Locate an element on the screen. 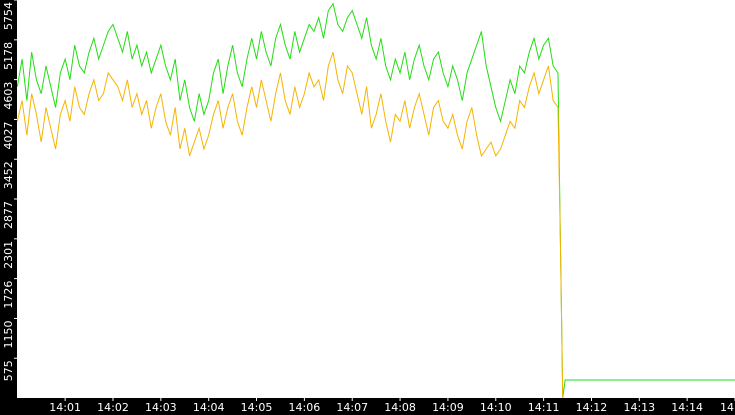  x-tick-label: 14:01 is located at coordinates (65, 407).